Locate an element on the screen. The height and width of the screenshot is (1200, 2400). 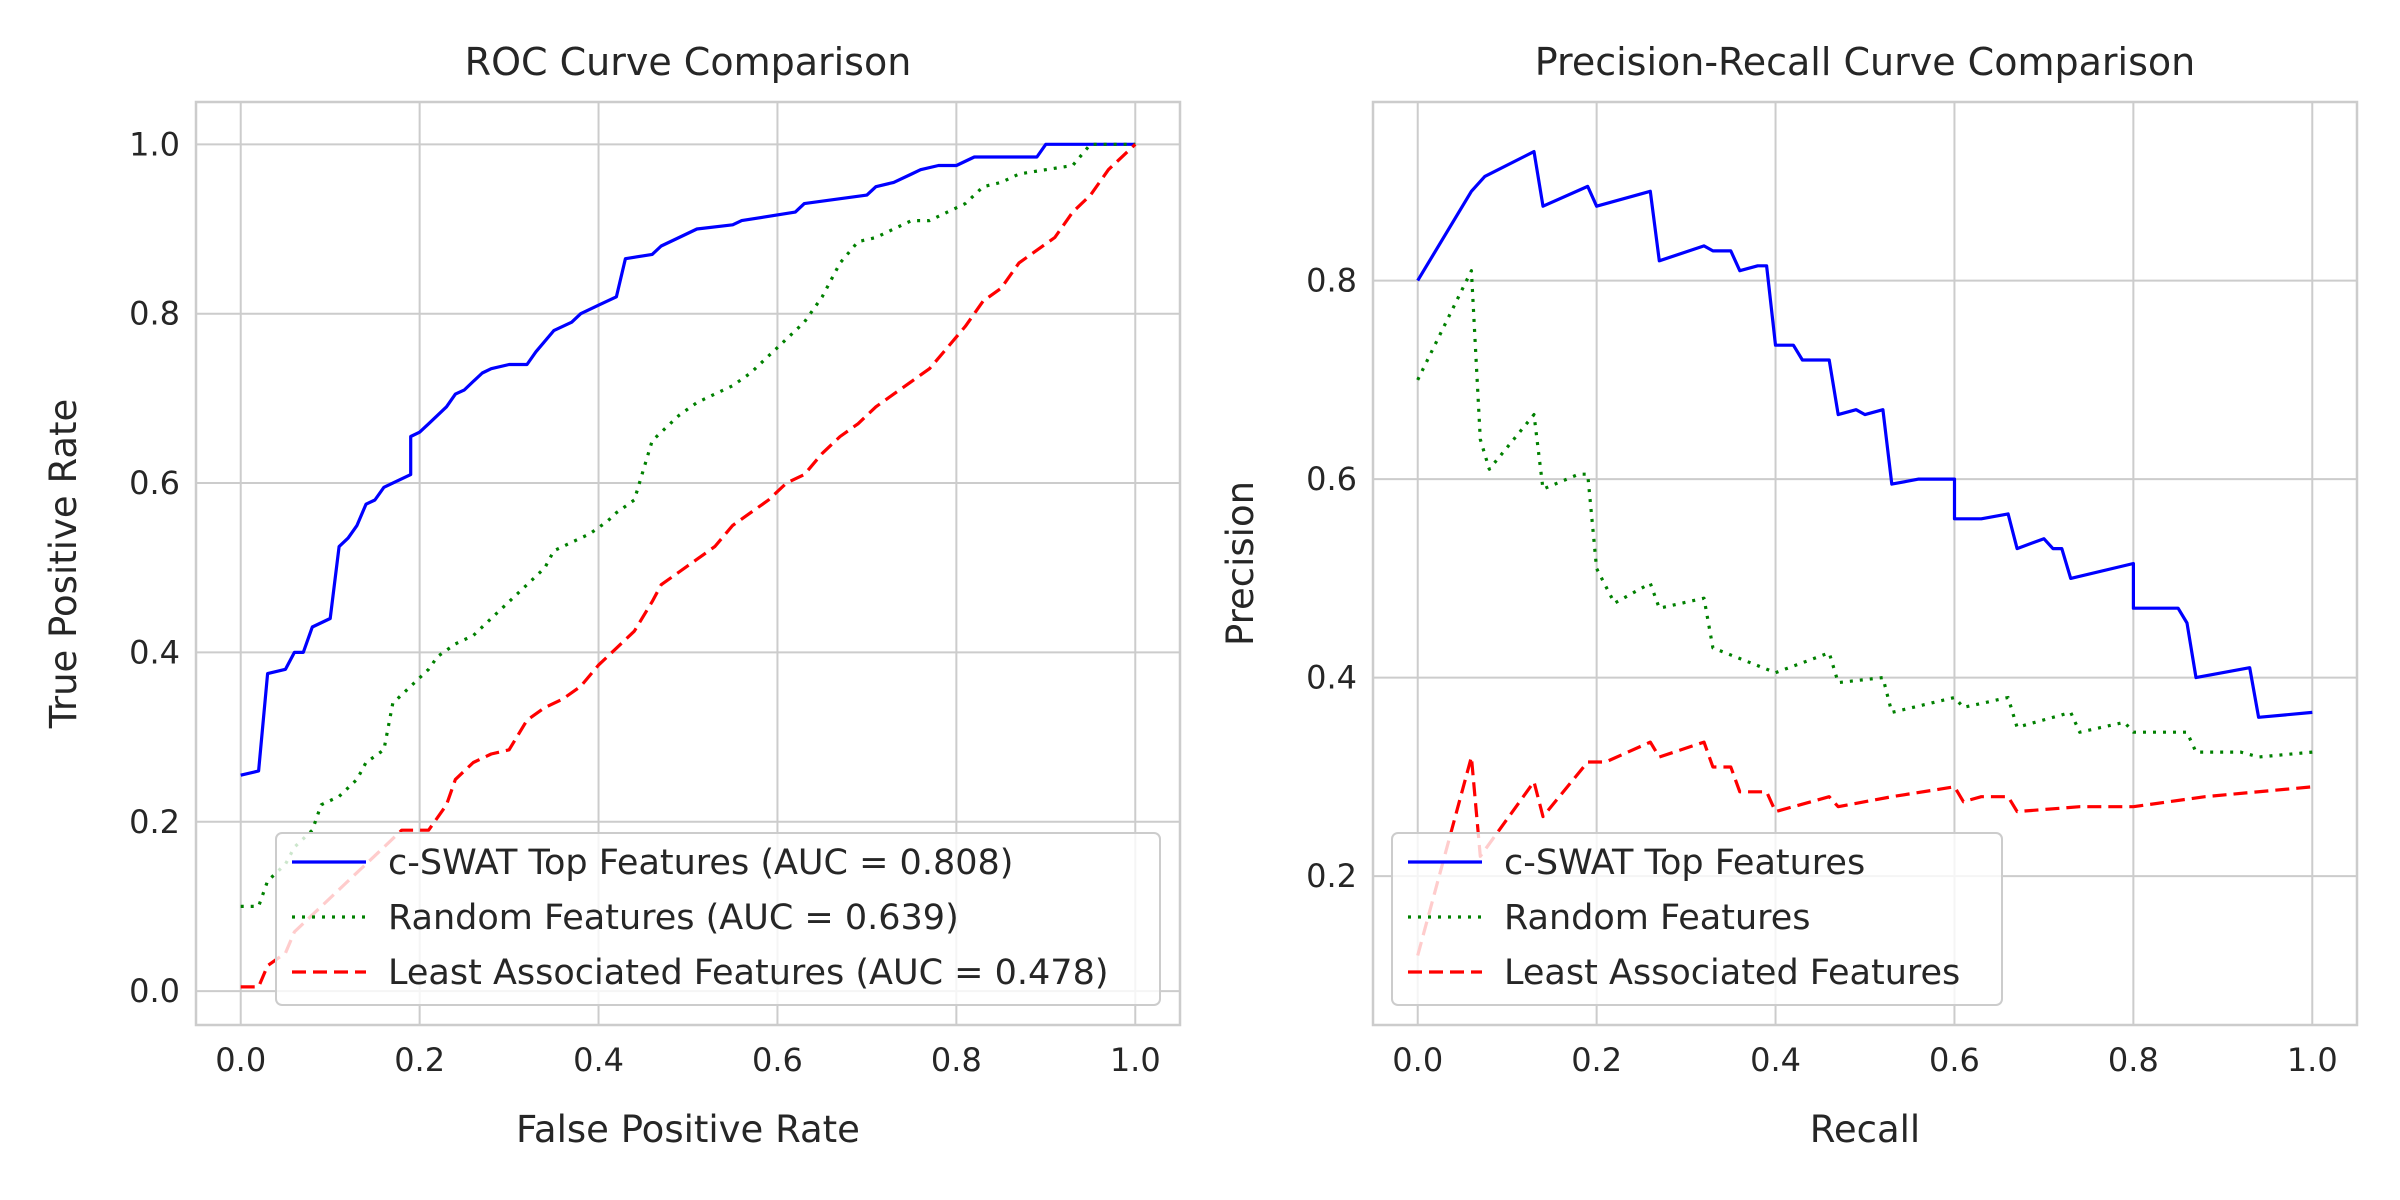
roc-y-axis-label: True Positive Rate is located at coordinates (63, 564).